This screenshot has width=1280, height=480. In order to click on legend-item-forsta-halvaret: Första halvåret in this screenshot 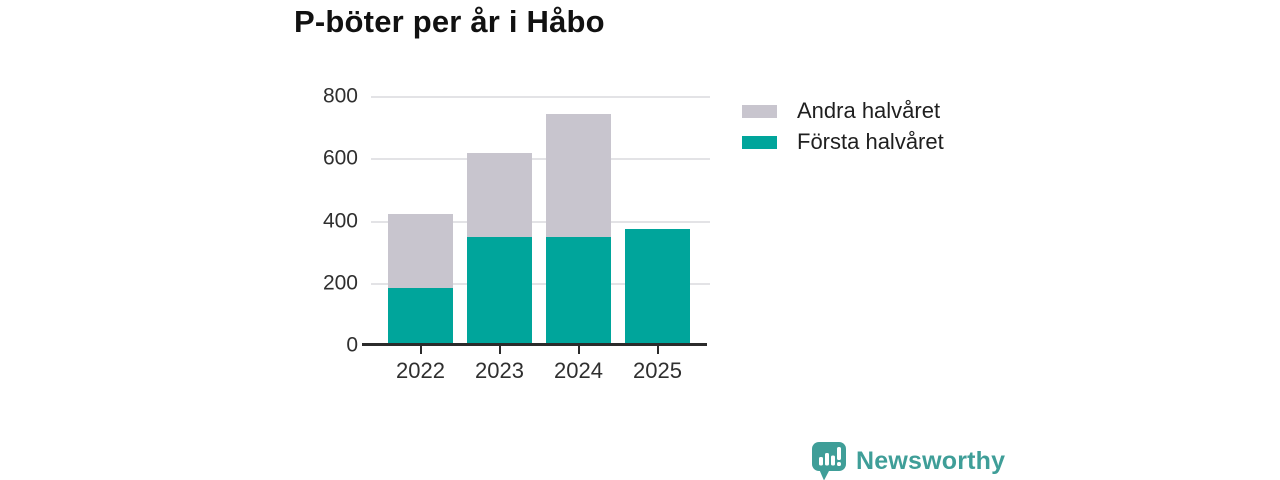, I will do `click(843, 141)`.